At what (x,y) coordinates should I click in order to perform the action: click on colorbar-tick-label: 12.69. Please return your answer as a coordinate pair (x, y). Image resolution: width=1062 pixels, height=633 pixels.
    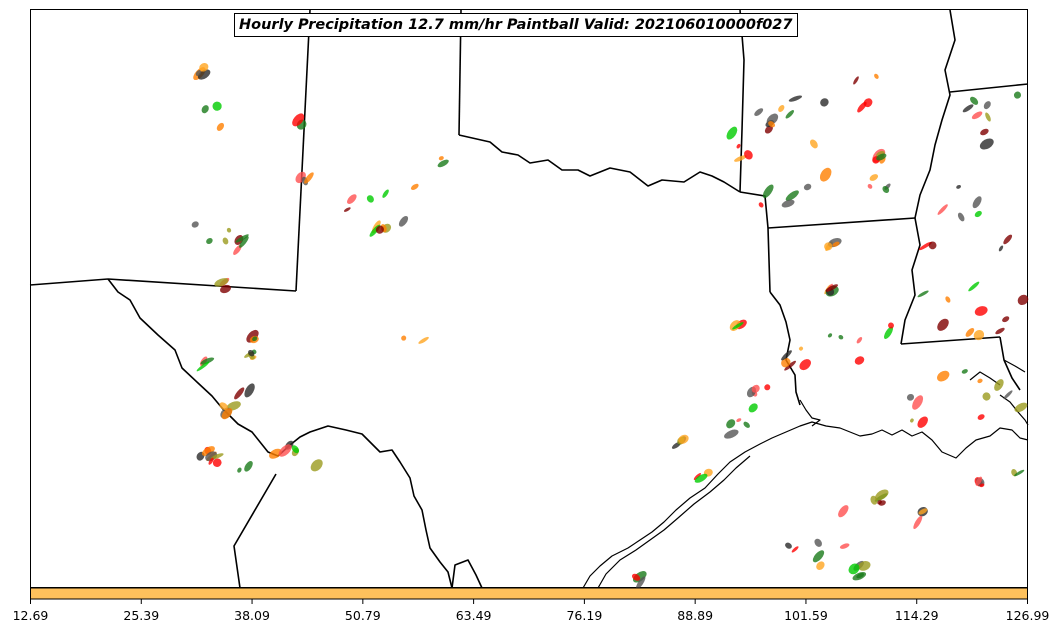
    Looking at the image, I should click on (31, 615).